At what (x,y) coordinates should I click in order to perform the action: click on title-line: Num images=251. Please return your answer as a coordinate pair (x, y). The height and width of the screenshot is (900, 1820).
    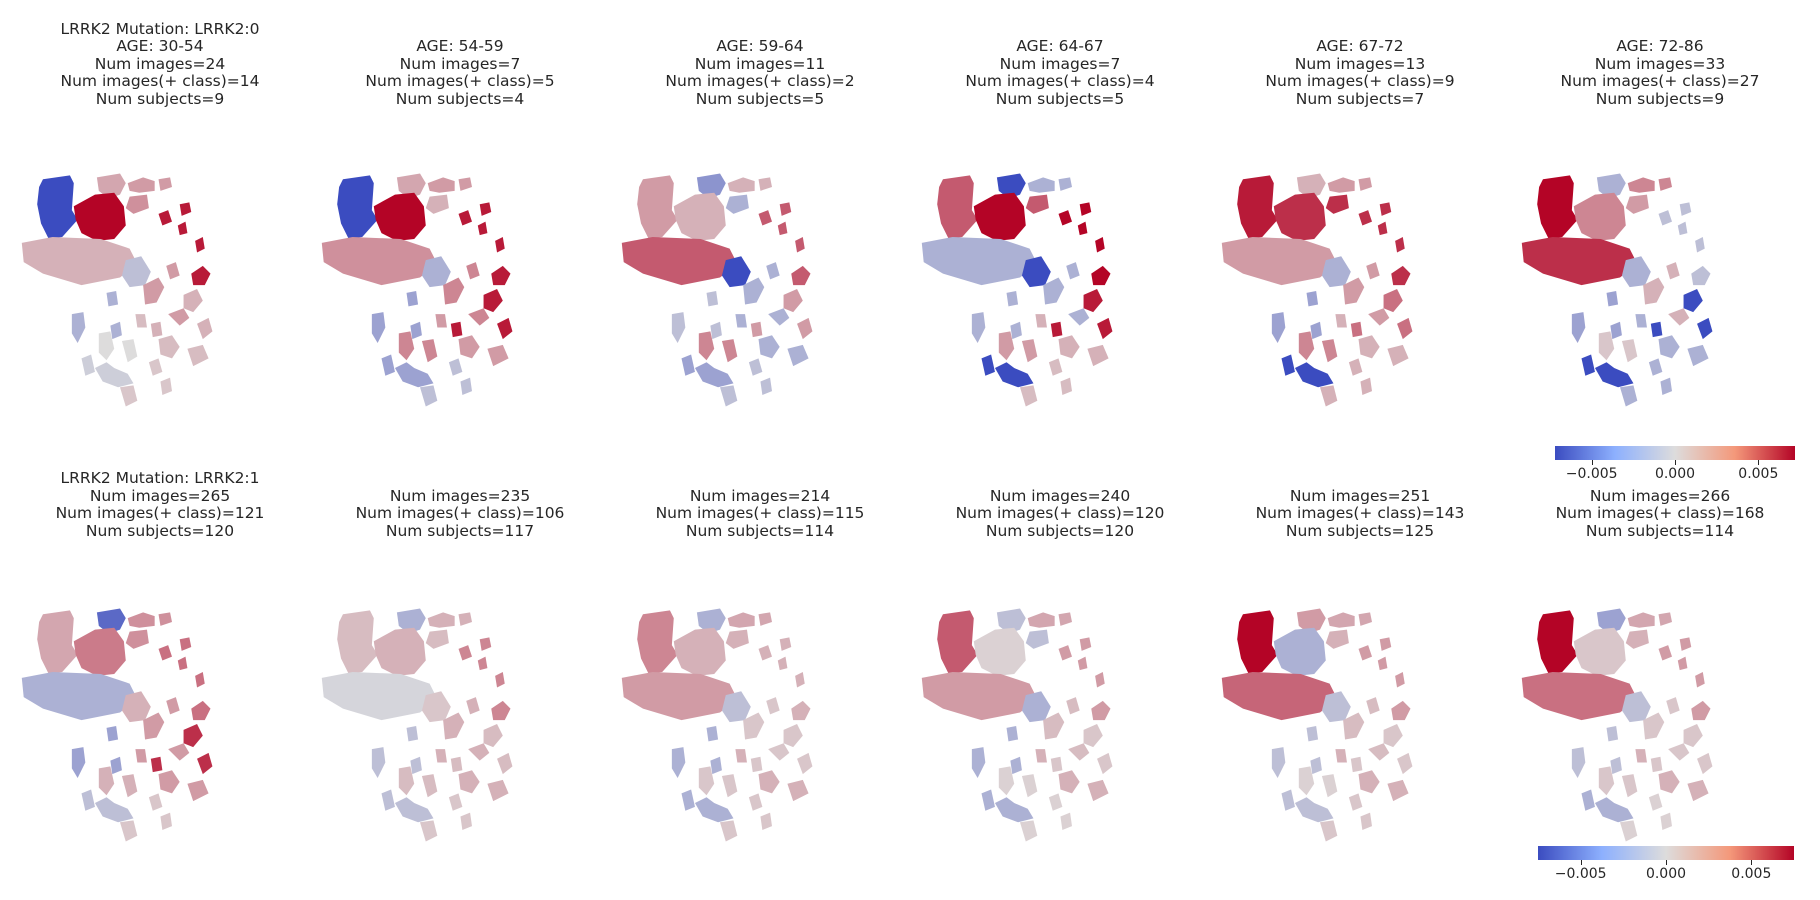
    Looking at the image, I should click on (1360, 495).